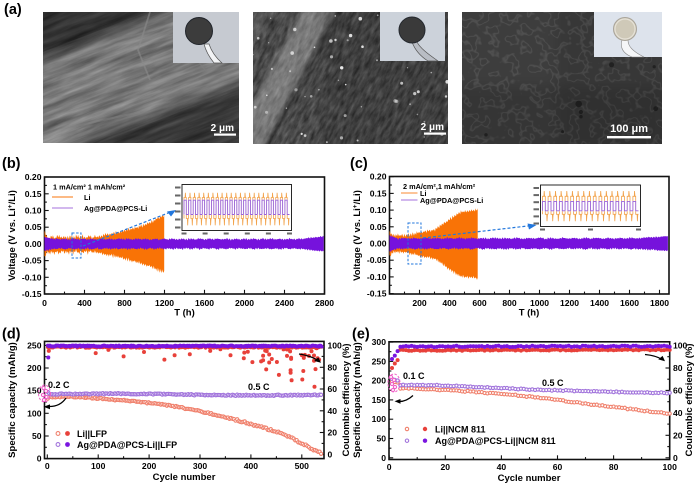 This screenshot has width=700, height=490. What do you see at coordinates (284, 303) in the screenshot?
I see `svg-text: 2400` at bounding box center [284, 303].